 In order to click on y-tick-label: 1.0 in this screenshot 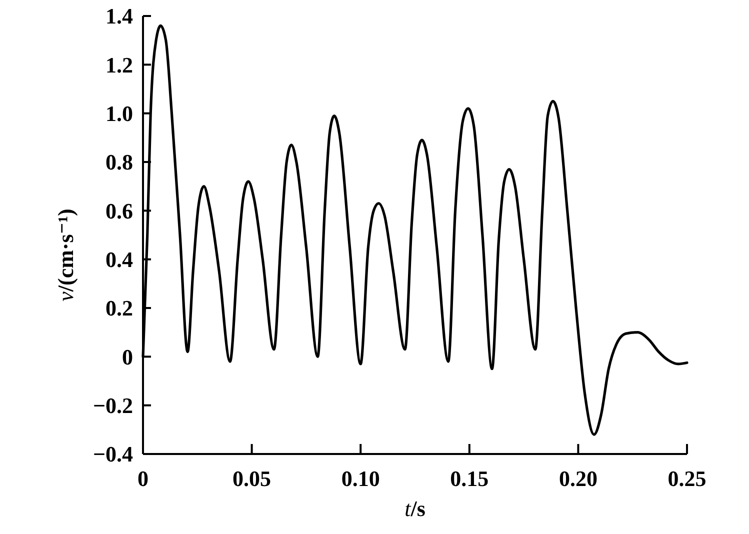, I will do `click(119, 113)`.